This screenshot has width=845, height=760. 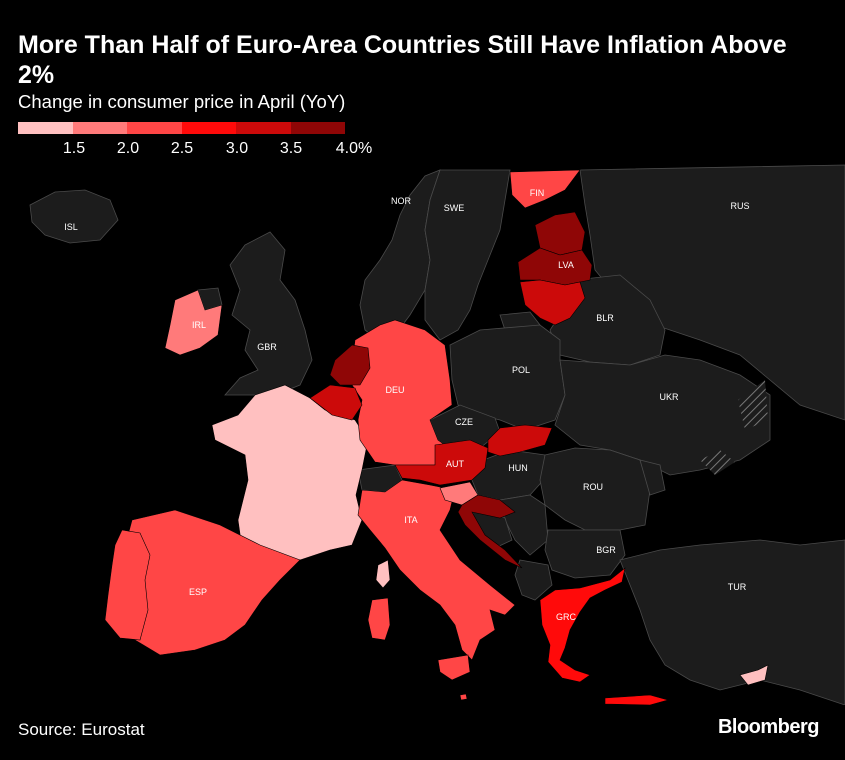 I want to click on label-rou: ROU, so click(x=593, y=487).